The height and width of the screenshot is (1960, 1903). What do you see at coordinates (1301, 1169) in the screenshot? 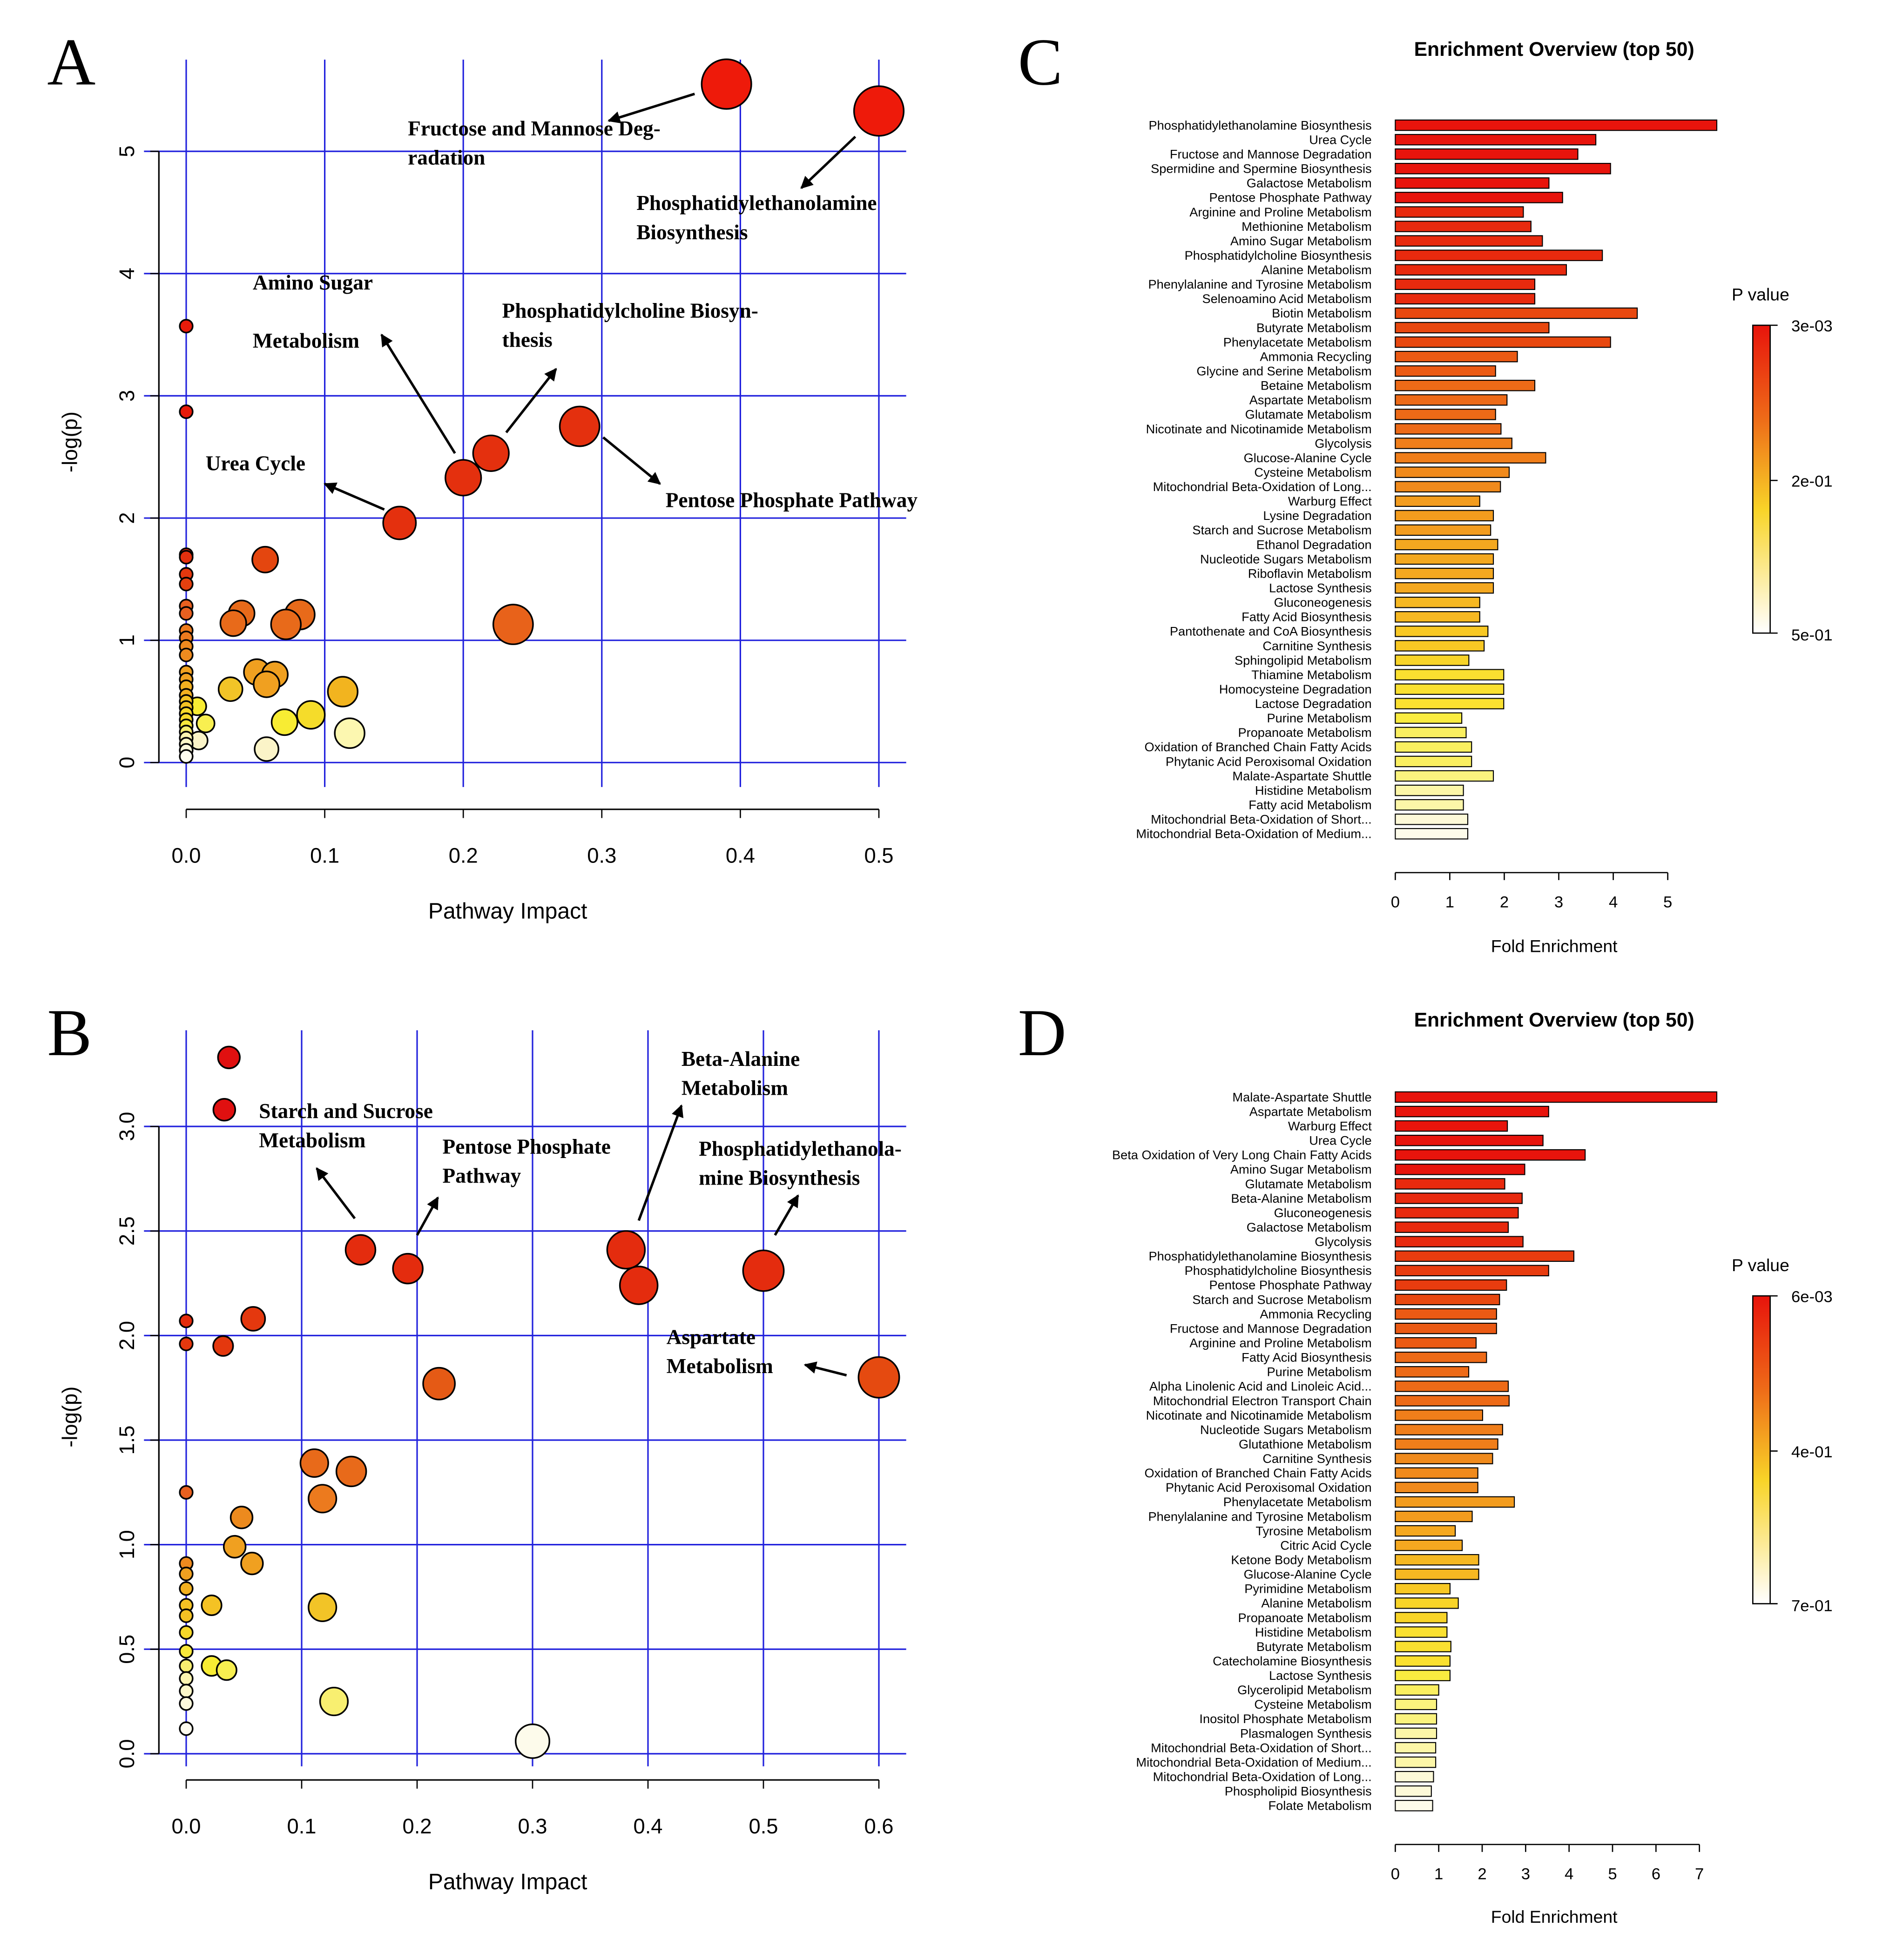
I see `bar-category-label: Amino Sugar Metabolism` at bounding box center [1301, 1169].